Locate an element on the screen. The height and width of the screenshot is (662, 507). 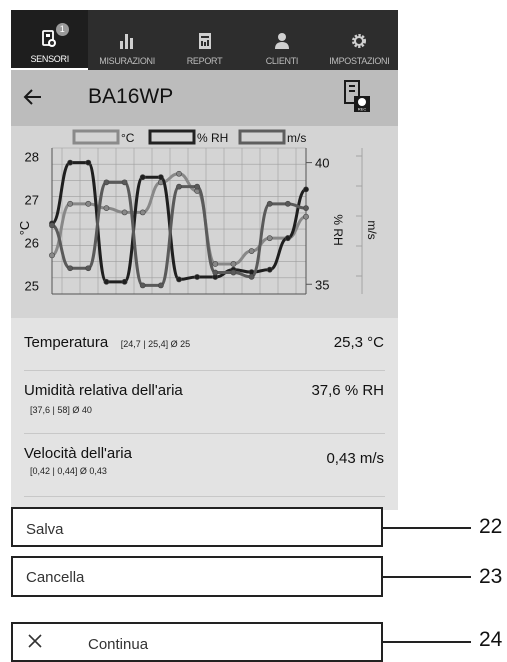
reading-value: 25,3 °C is located at coordinates (358, 342).